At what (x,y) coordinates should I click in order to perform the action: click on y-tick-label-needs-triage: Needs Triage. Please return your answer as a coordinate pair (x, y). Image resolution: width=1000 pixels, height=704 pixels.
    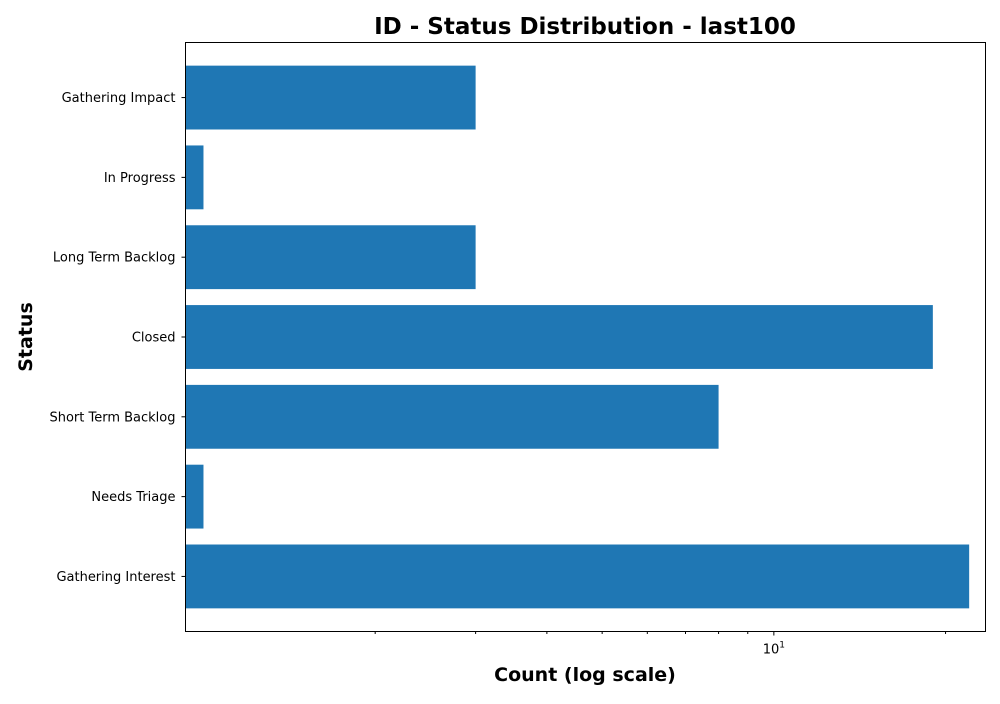
    Looking at the image, I should click on (133, 497).